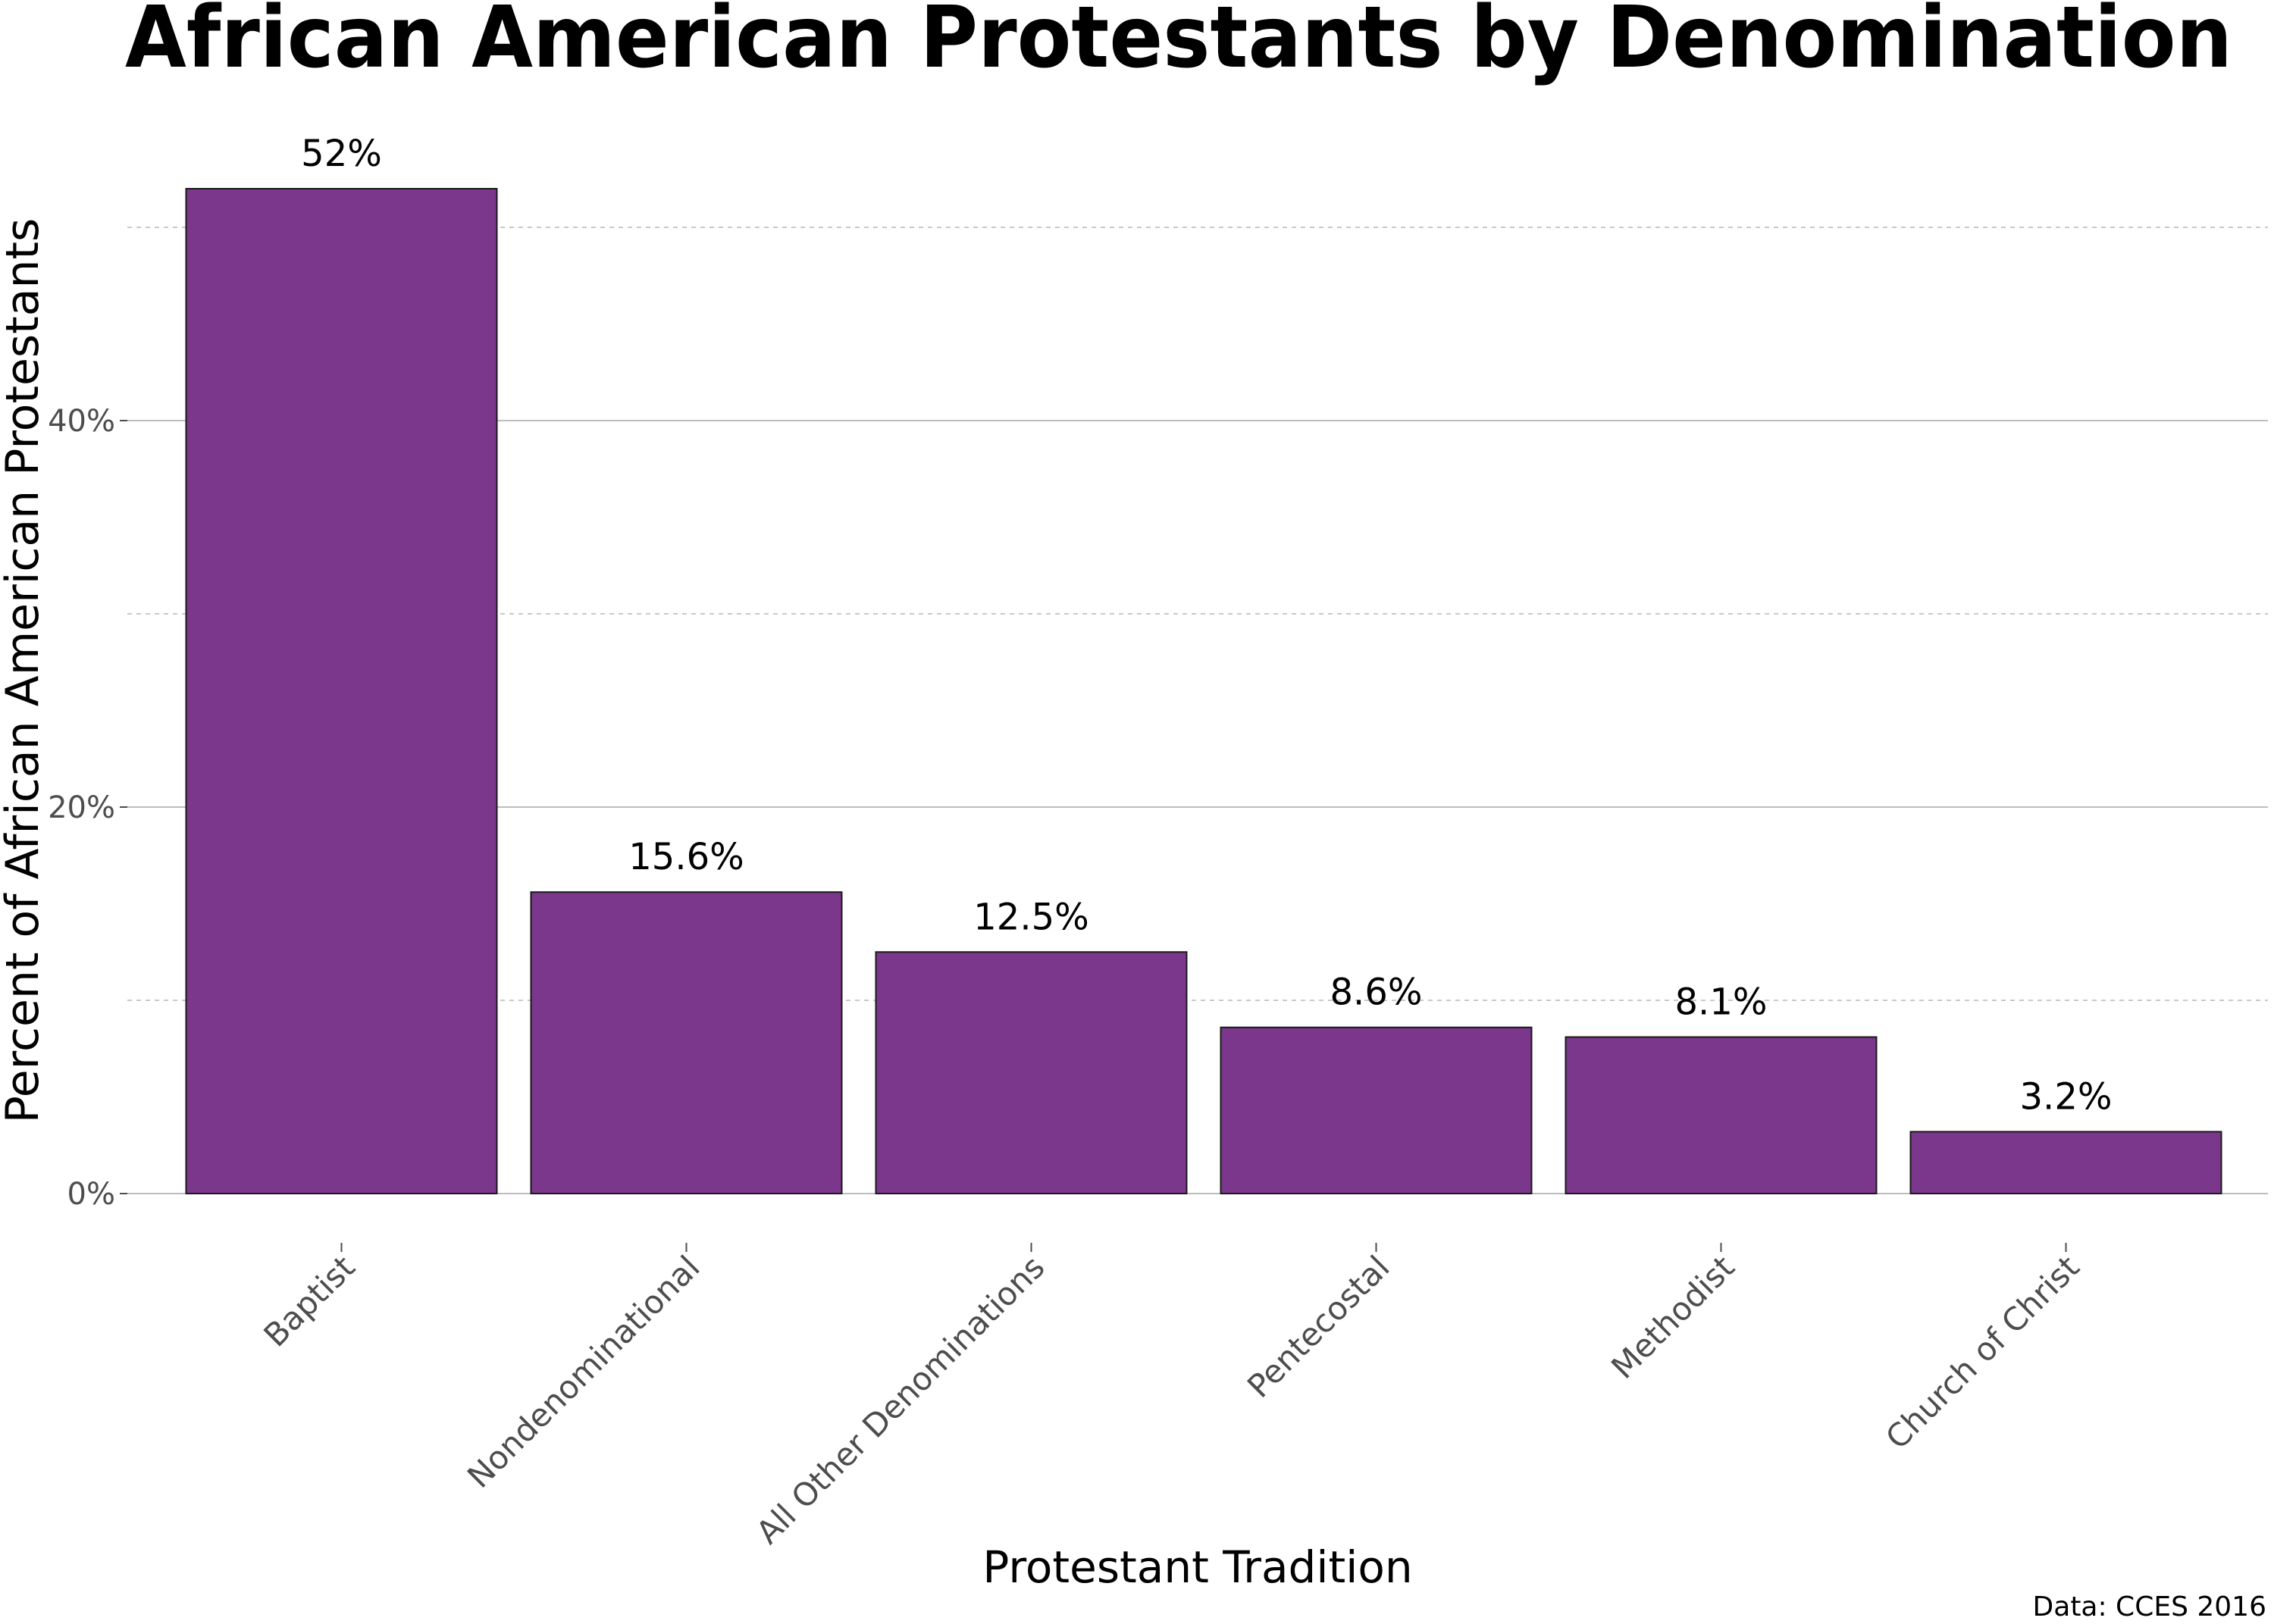 Image resolution: width=2274 pixels, height=1624 pixels. I want to click on chart-caption: Data: CCES 2016, so click(2149, 1606).